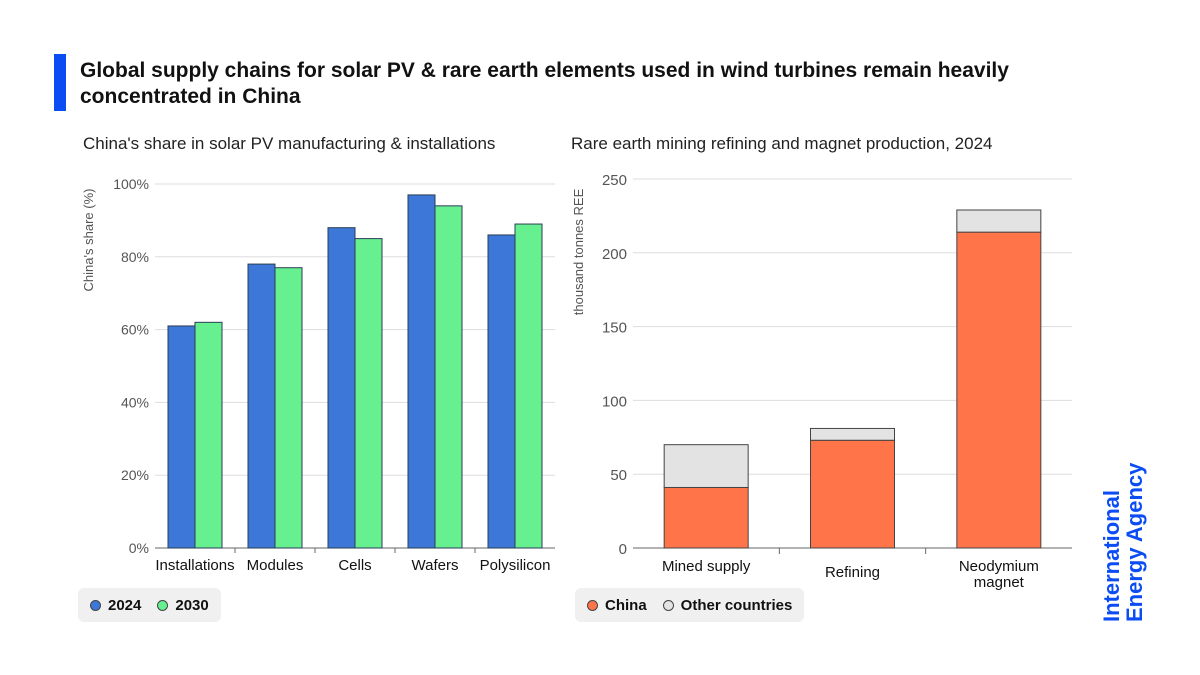  I want to click on legend-swatch-other, so click(668, 606).